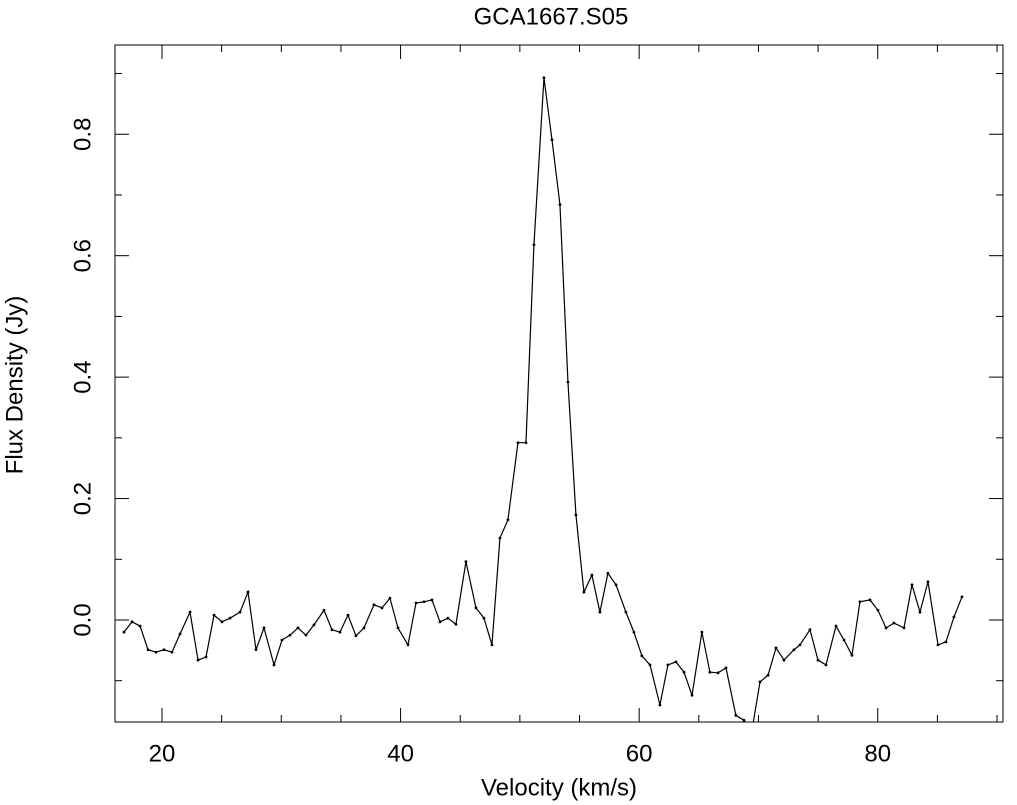 The height and width of the screenshot is (805, 1017). What do you see at coordinates (551, 16) in the screenshot?
I see `chart-title: GCA1667.S05` at bounding box center [551, 16].